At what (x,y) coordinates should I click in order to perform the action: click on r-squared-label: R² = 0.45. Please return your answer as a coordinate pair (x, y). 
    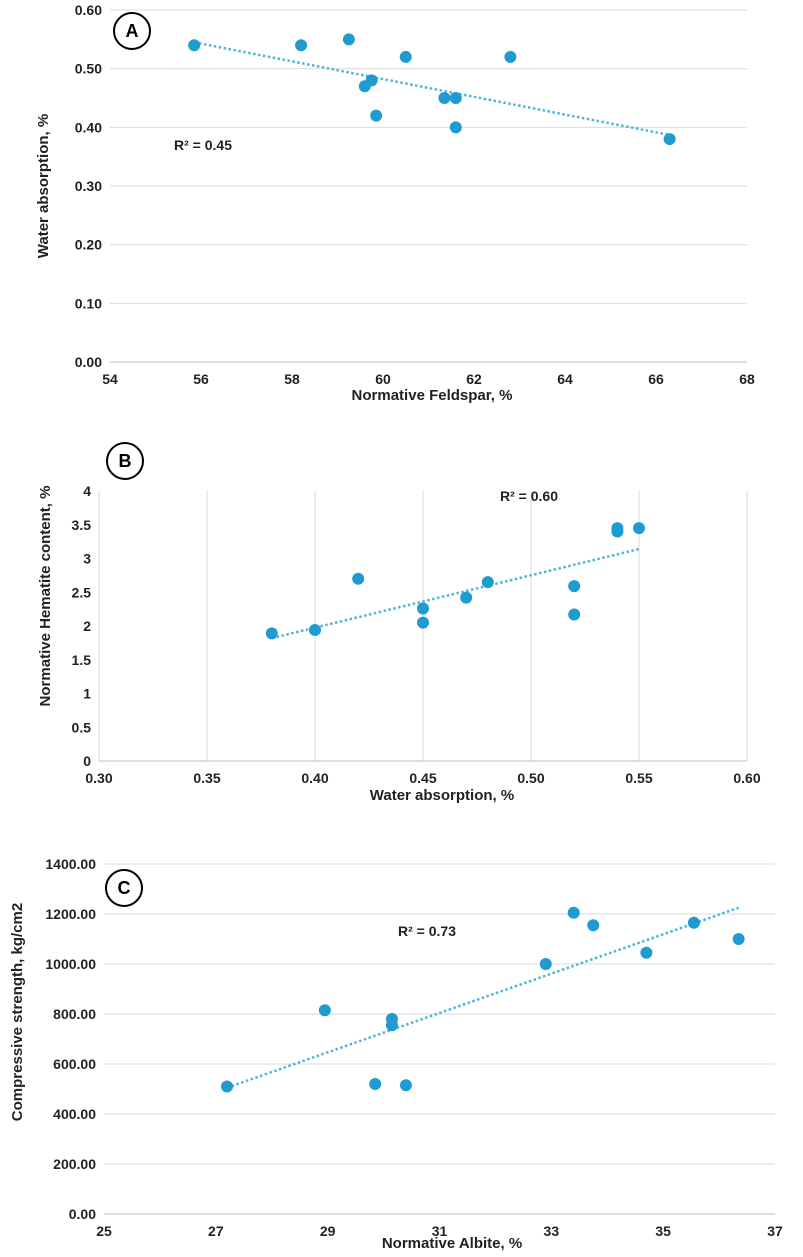
    Looking at the image, I should click on (203, 145).